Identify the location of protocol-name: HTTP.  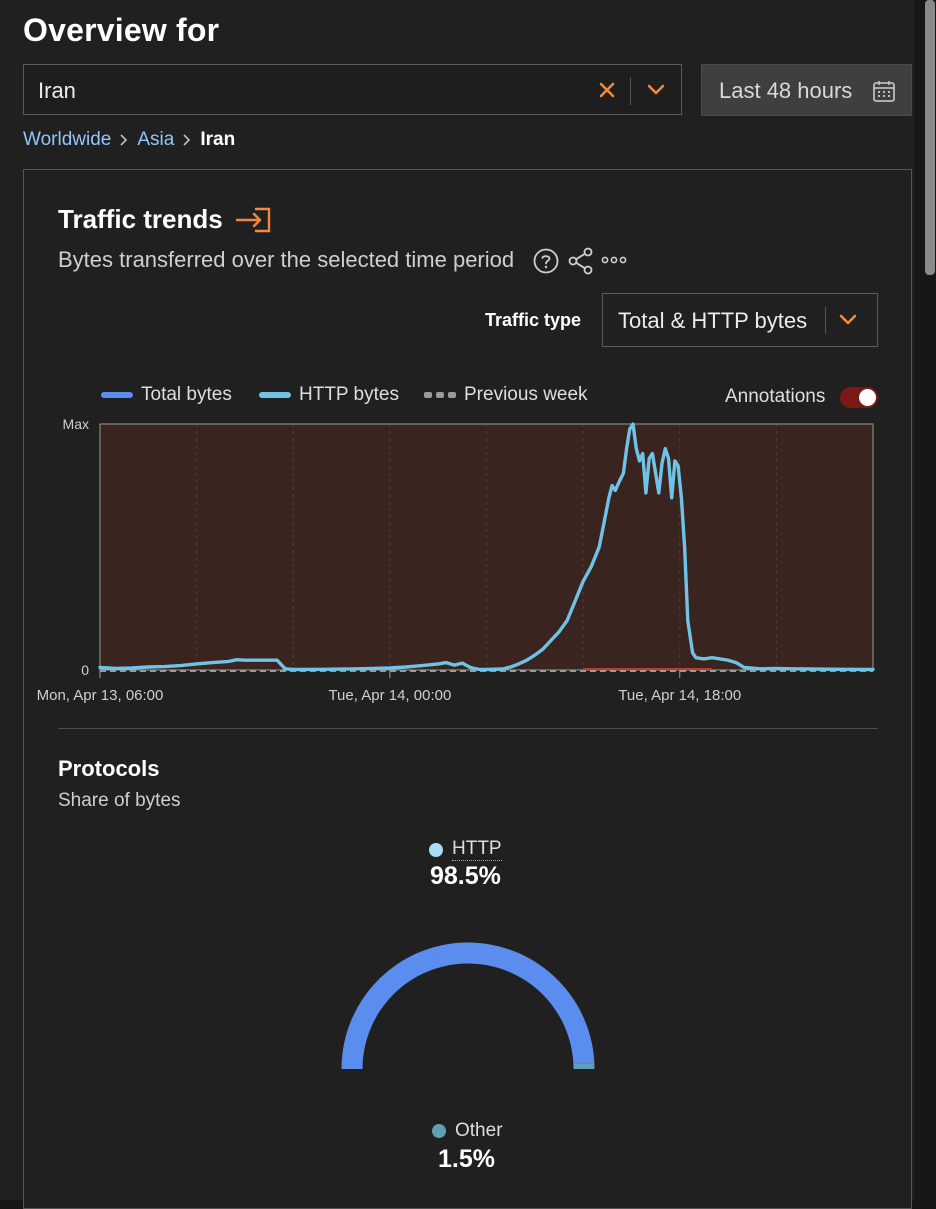
(477, 849).